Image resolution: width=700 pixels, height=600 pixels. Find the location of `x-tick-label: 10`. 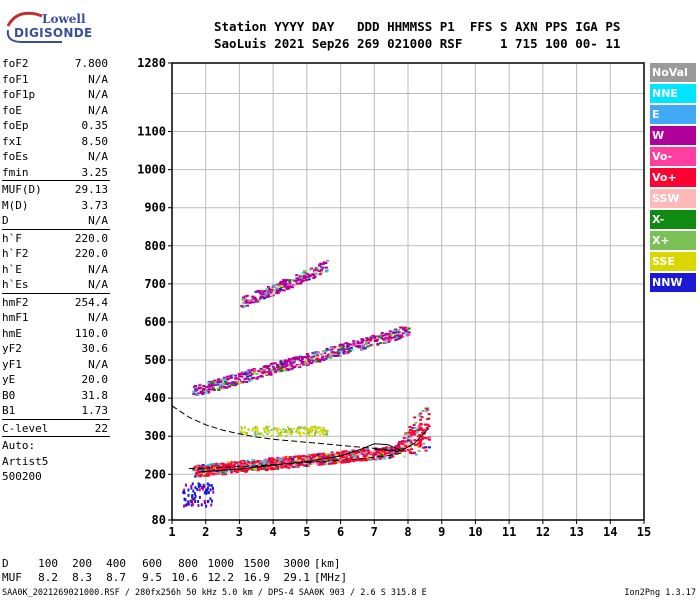

x-tick-label: 10 is located at coordinates (475, 532).